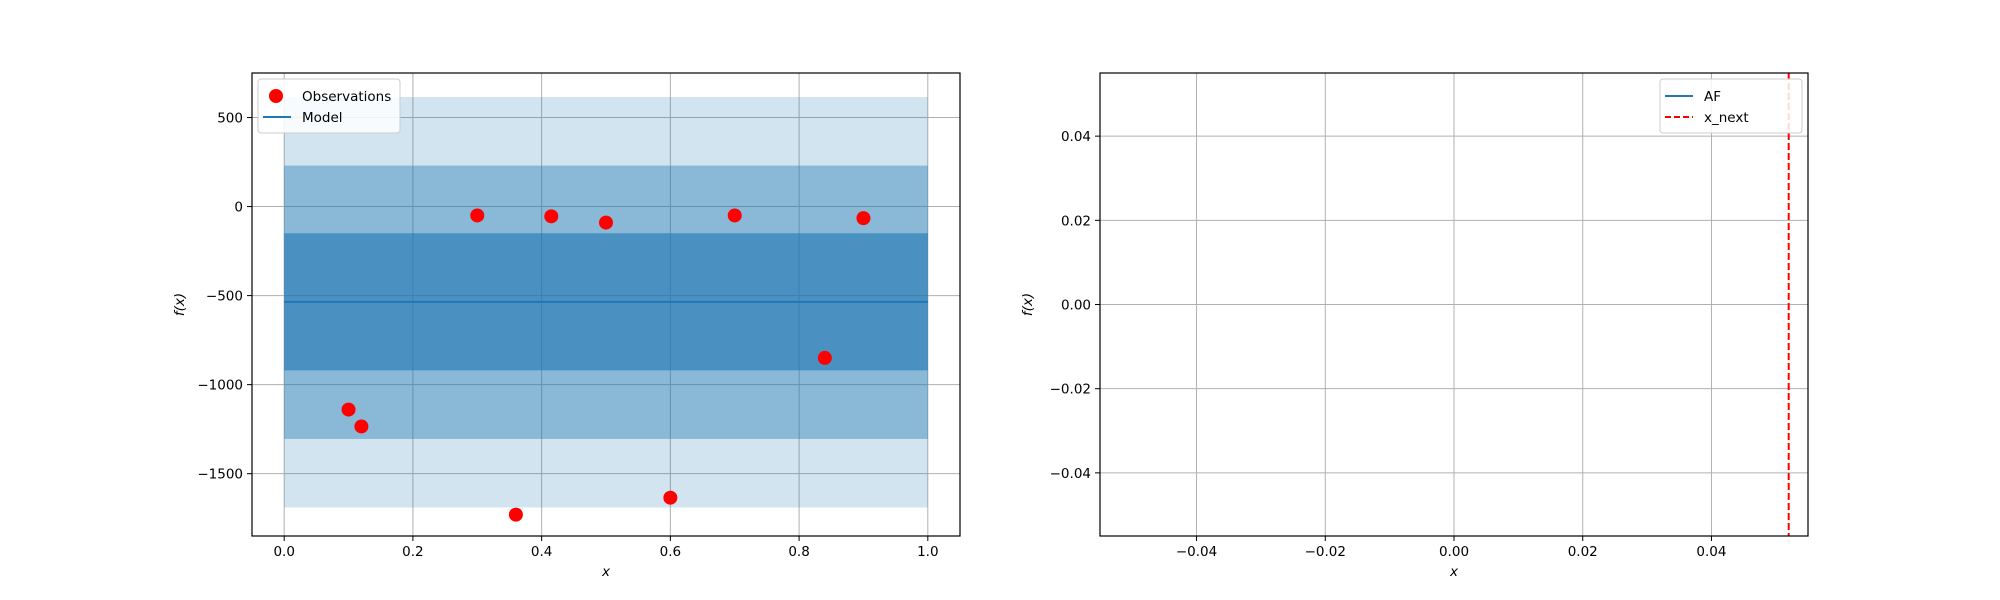 The width and height of the screenshot is (2000, 600). What do you see at coordinates (1583, 552) in the screenshot?
I see `x-tick-label: 0.02` at bounding box center [1583, 552].